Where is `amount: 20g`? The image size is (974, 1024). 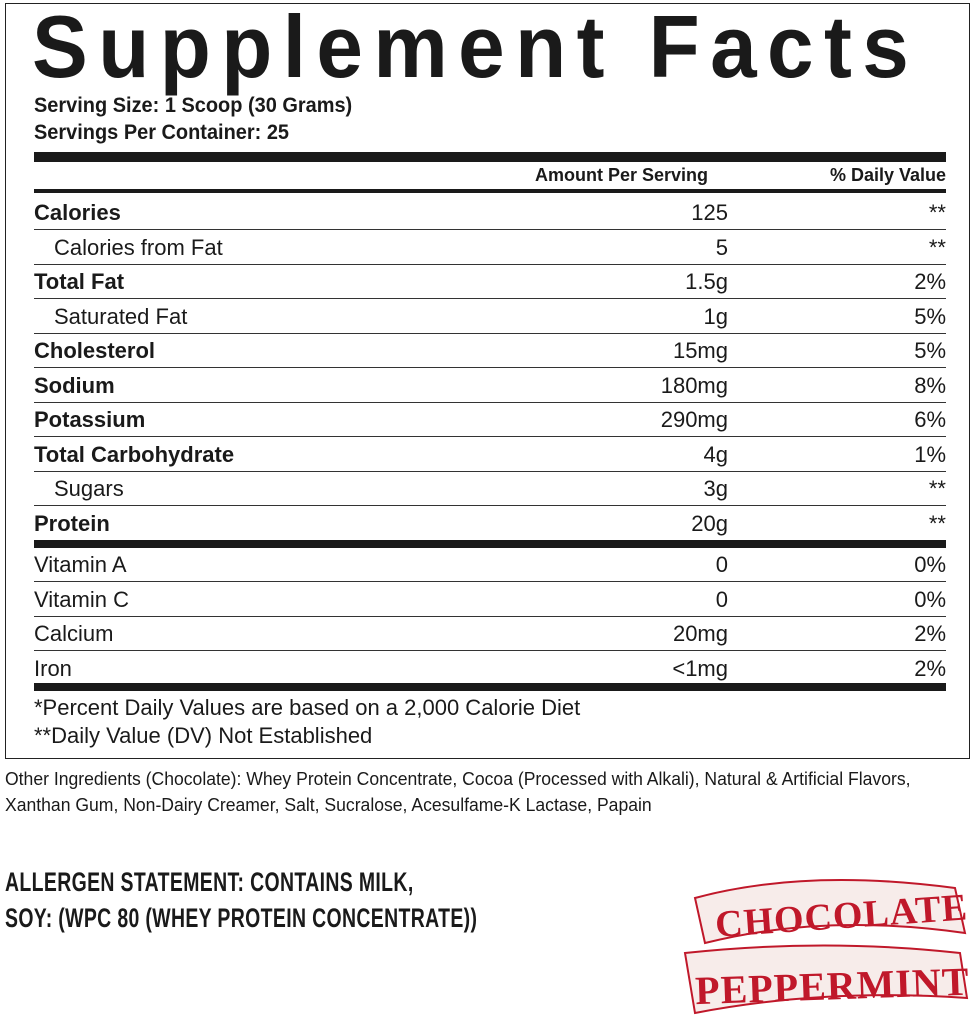
amount: 20g is located at coordinates (709, 523).